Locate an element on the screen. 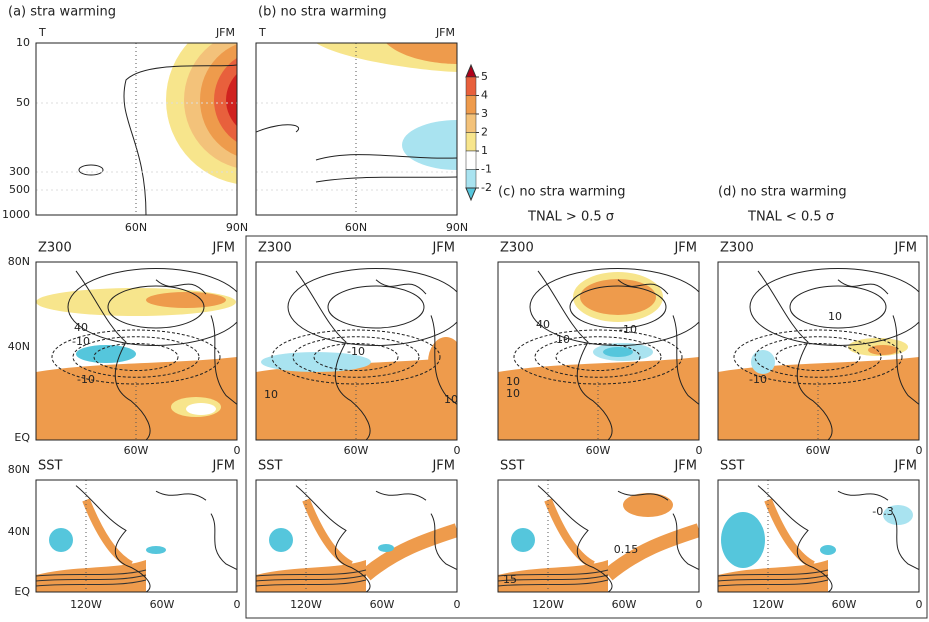 This screenshot has height=622, width=929. label: (b) no stra warming is located at coordinates (322, 12).